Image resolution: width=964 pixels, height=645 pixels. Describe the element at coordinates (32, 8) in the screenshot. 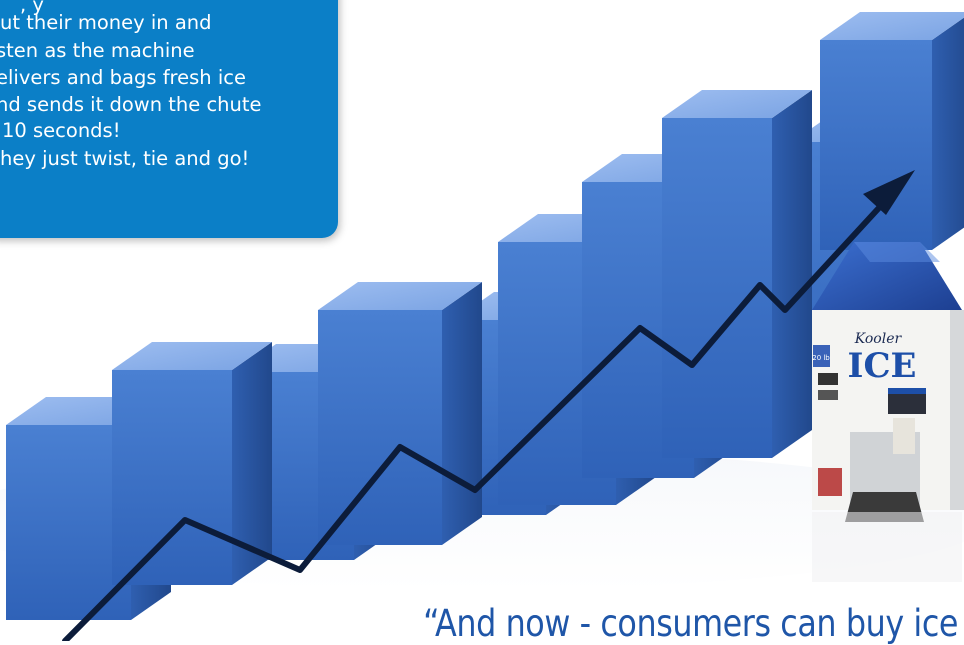

I see `info-line: , y` at that location.